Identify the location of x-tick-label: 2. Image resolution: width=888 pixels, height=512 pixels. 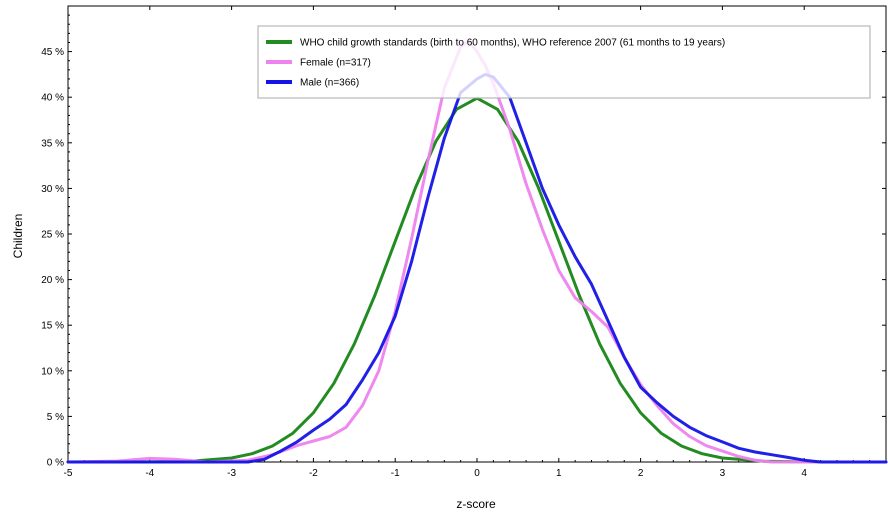
(641, 473).